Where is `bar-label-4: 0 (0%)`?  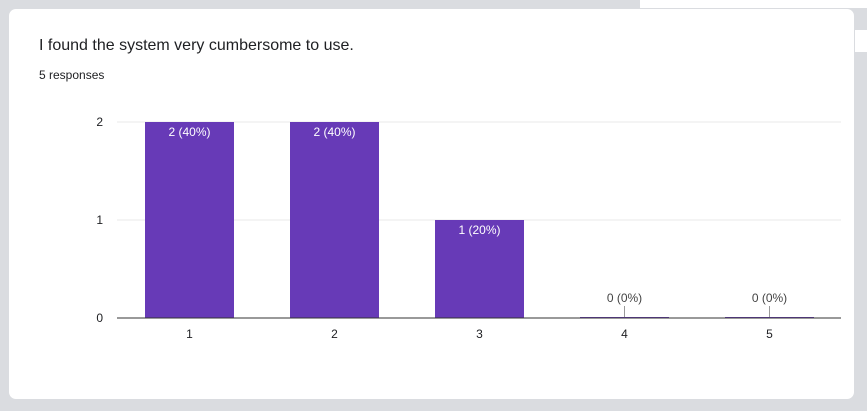
bar-label-4: 0 (0%) is located at coordinates (624, 298).